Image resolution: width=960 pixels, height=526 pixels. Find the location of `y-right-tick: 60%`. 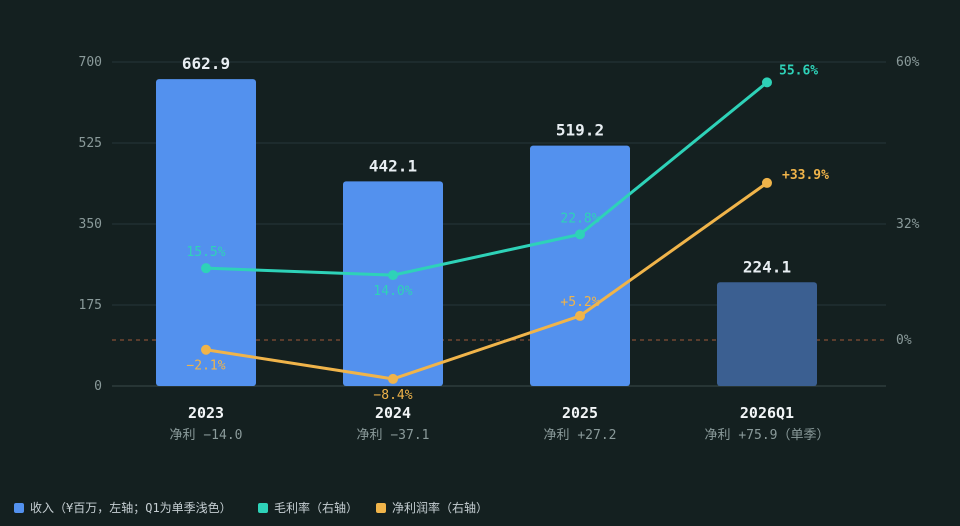

y-right-tick: 60% is located at coordinates (908, 62).